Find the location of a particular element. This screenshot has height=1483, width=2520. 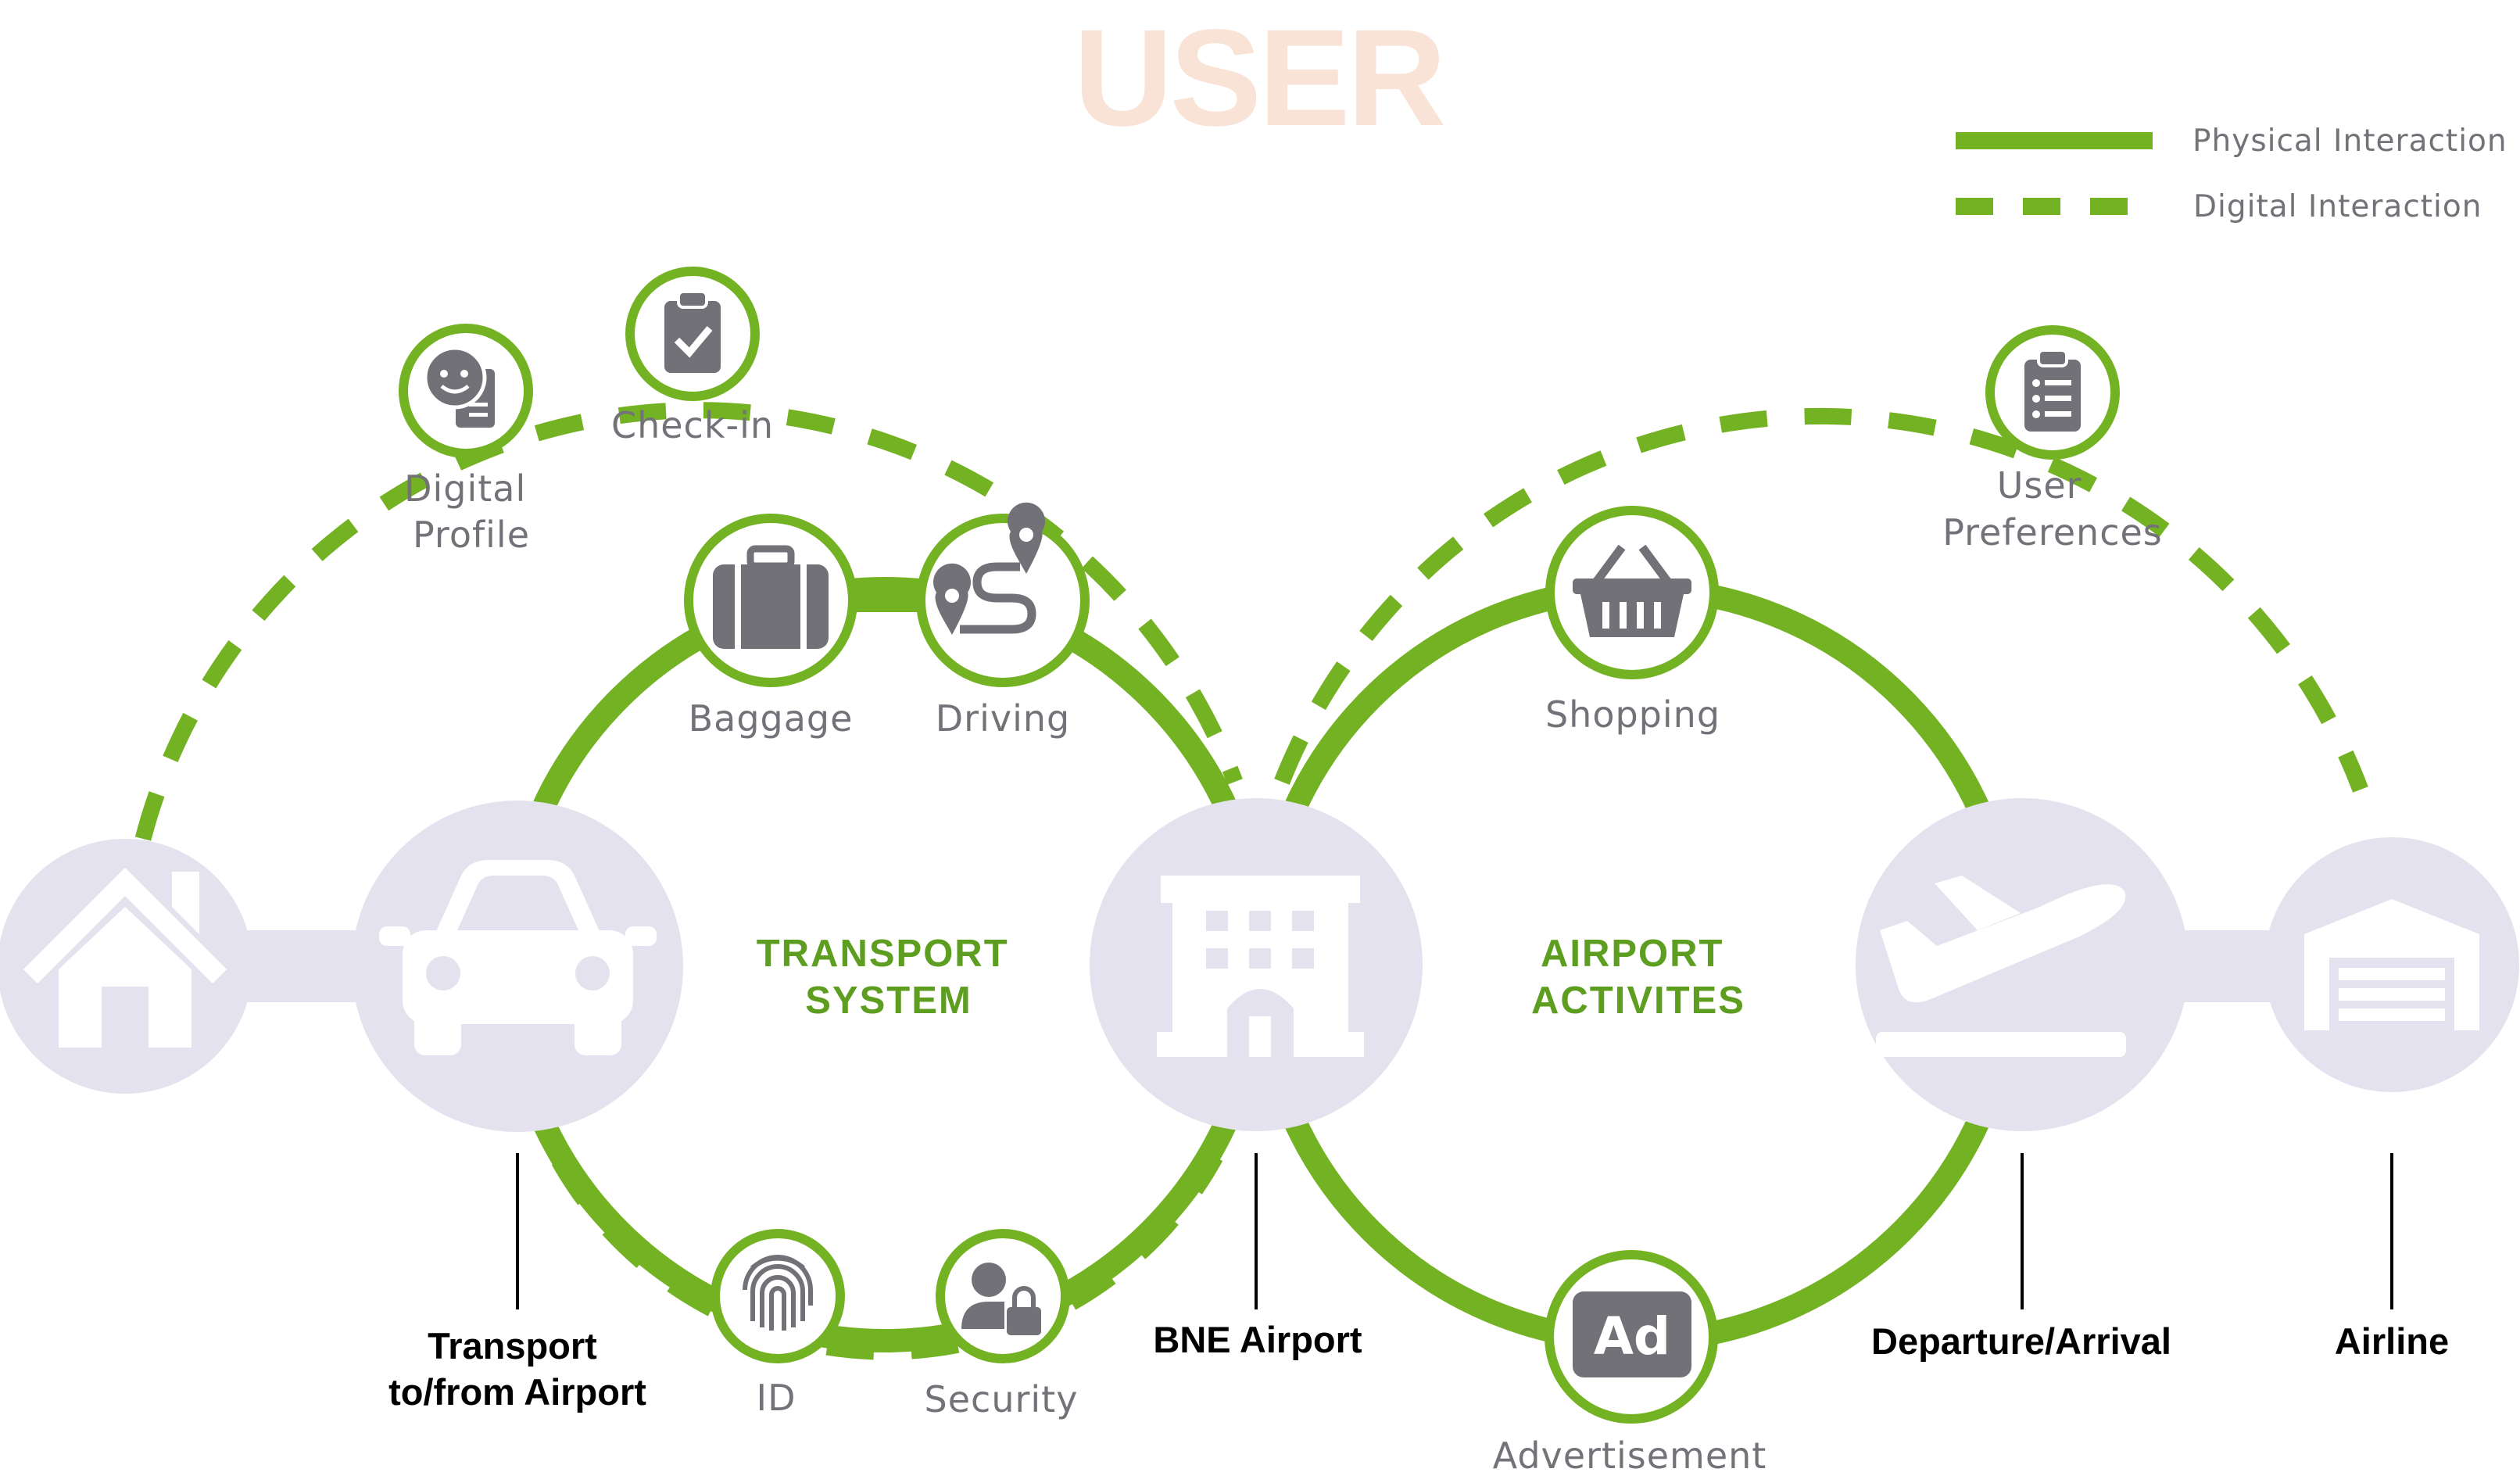

basket-icon is located at coordinates (1632, 590).